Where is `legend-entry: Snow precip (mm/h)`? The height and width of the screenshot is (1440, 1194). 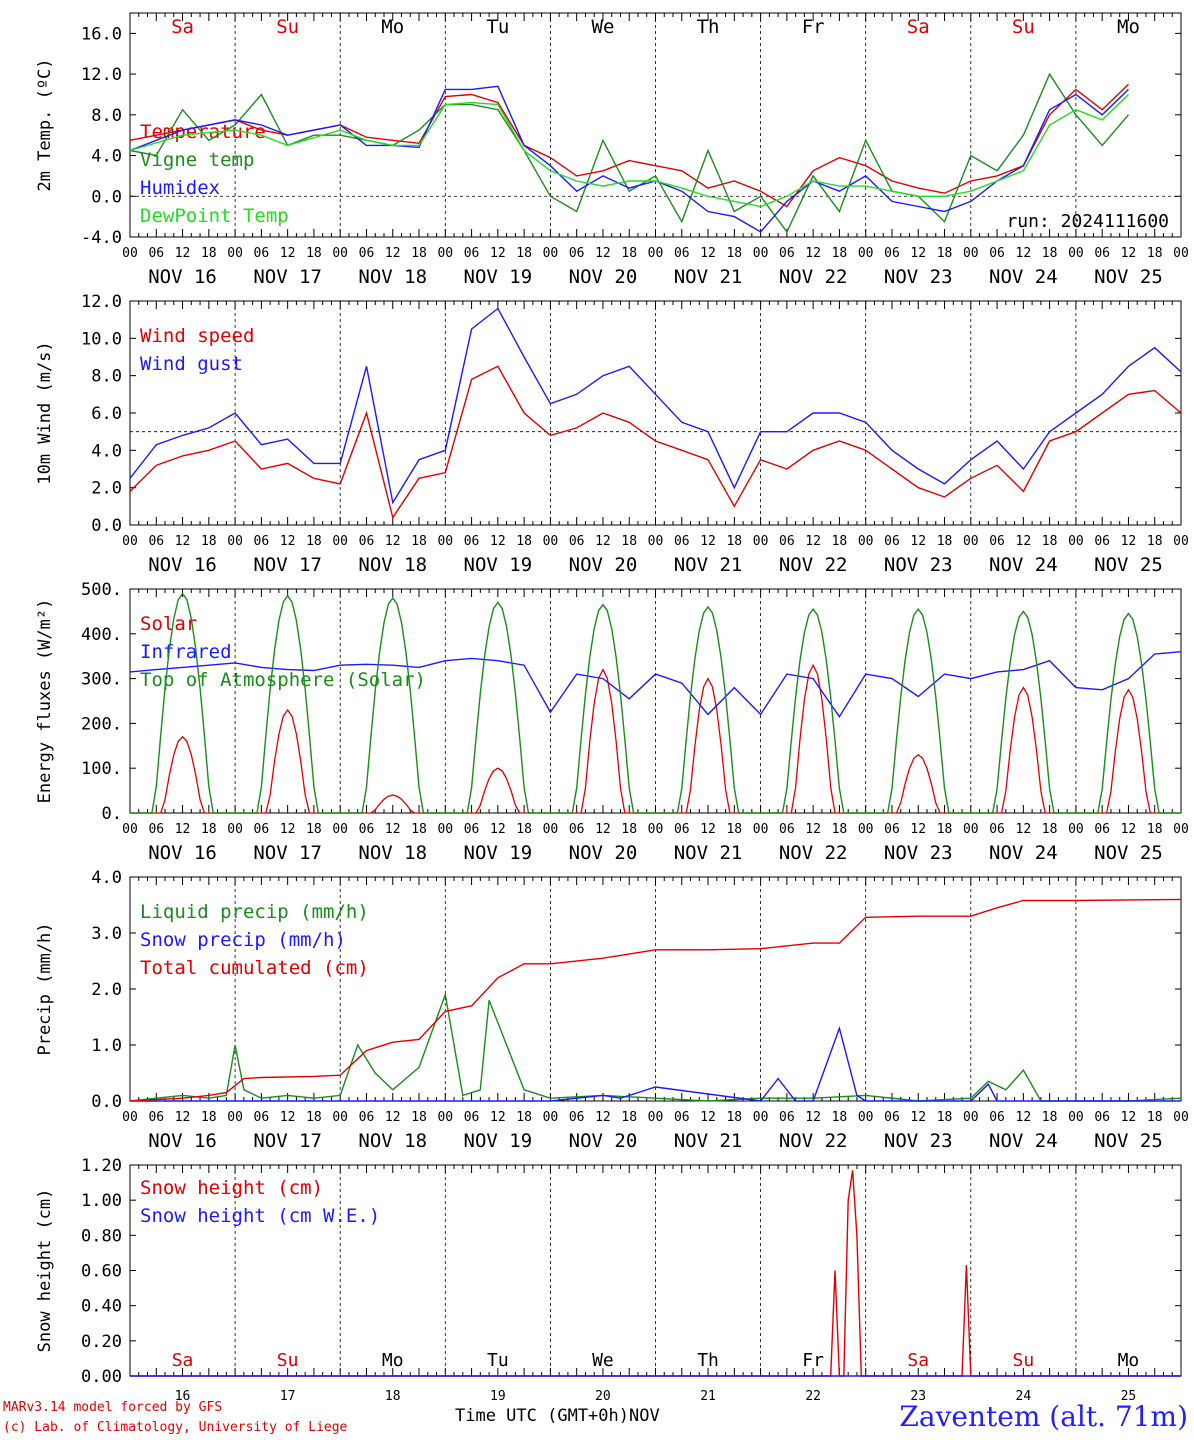
legend-entry: Snow precip (mm/h) is located at coordinates (243, 940).